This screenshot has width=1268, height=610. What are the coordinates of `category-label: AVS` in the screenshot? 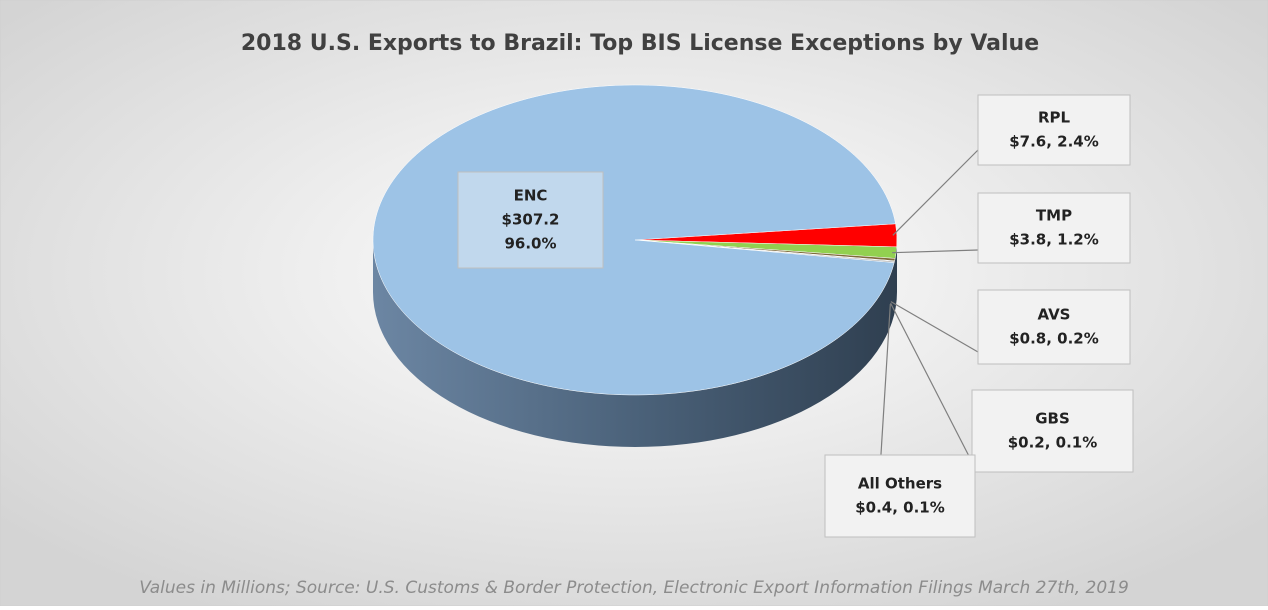 It's located at (1053, 315).